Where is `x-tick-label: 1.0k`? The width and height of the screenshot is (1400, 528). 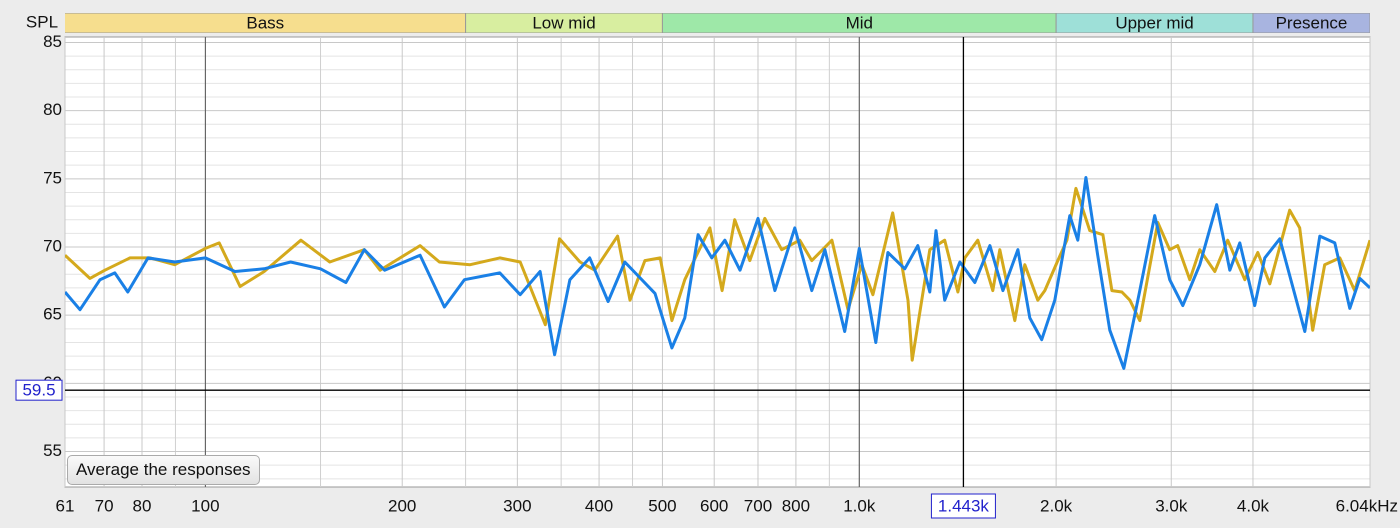 x-tick-label: 1.0k is located at coordinates (859, 505).